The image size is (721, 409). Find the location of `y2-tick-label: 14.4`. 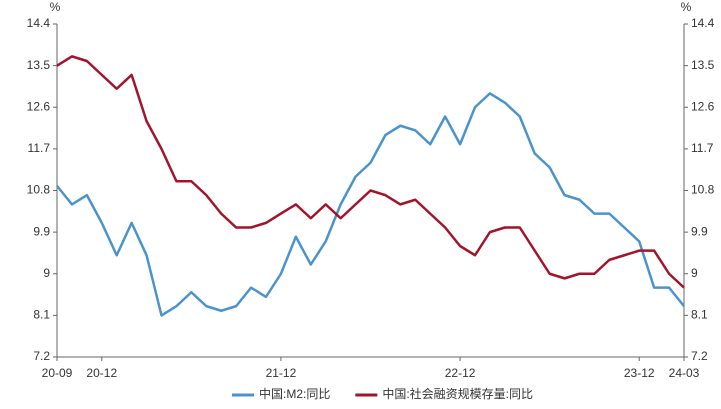

y2-tick-label: 14.4 is located at coordinates (703, 23).